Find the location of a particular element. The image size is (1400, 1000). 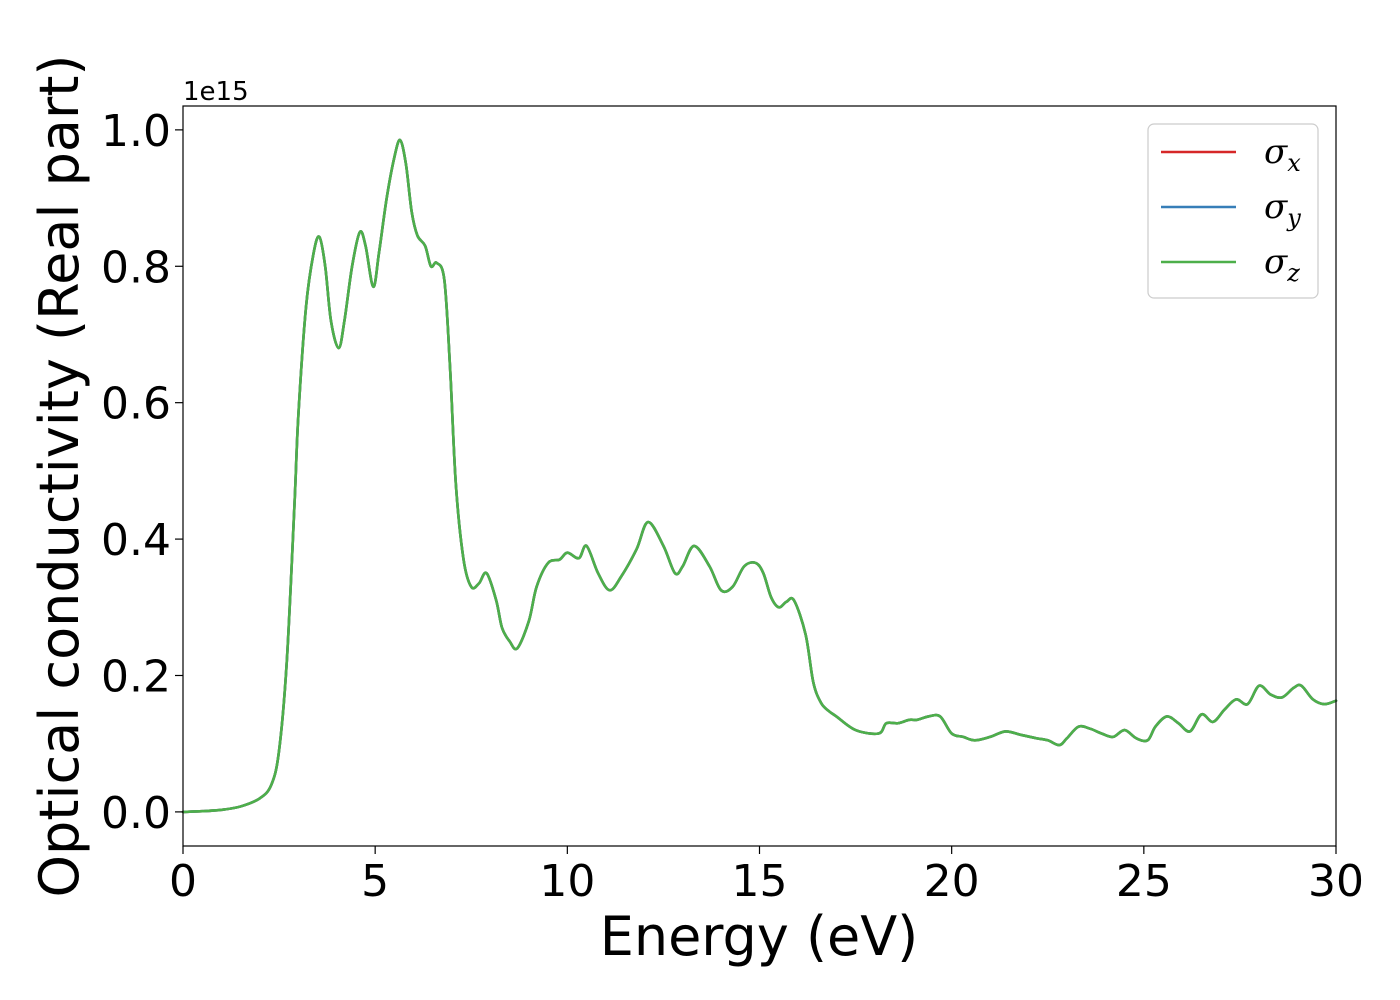

x-tick-label: 10 is located at coordinates (567, 881).